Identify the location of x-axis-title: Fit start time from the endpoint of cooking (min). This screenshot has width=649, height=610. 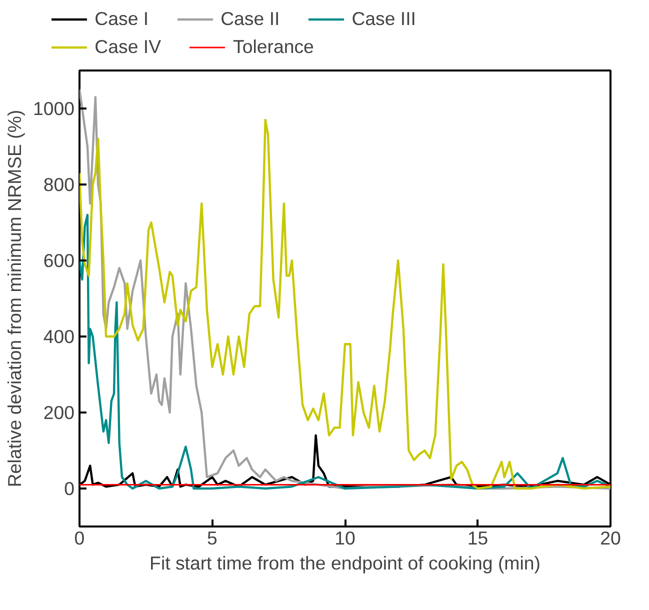
(345, 563).